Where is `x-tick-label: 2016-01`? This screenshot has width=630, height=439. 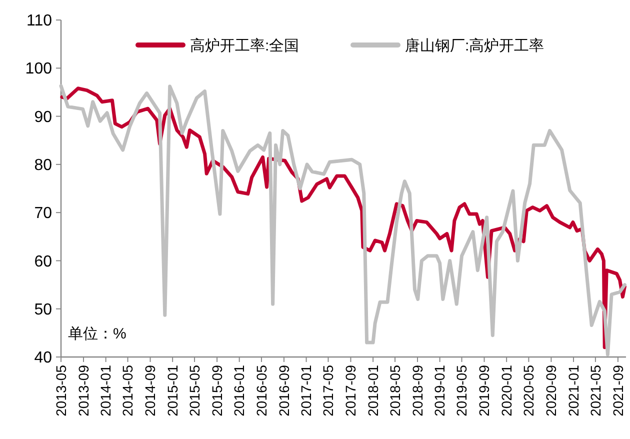
x-tick-label: 2016-01 is located at coordinates (239, 390).